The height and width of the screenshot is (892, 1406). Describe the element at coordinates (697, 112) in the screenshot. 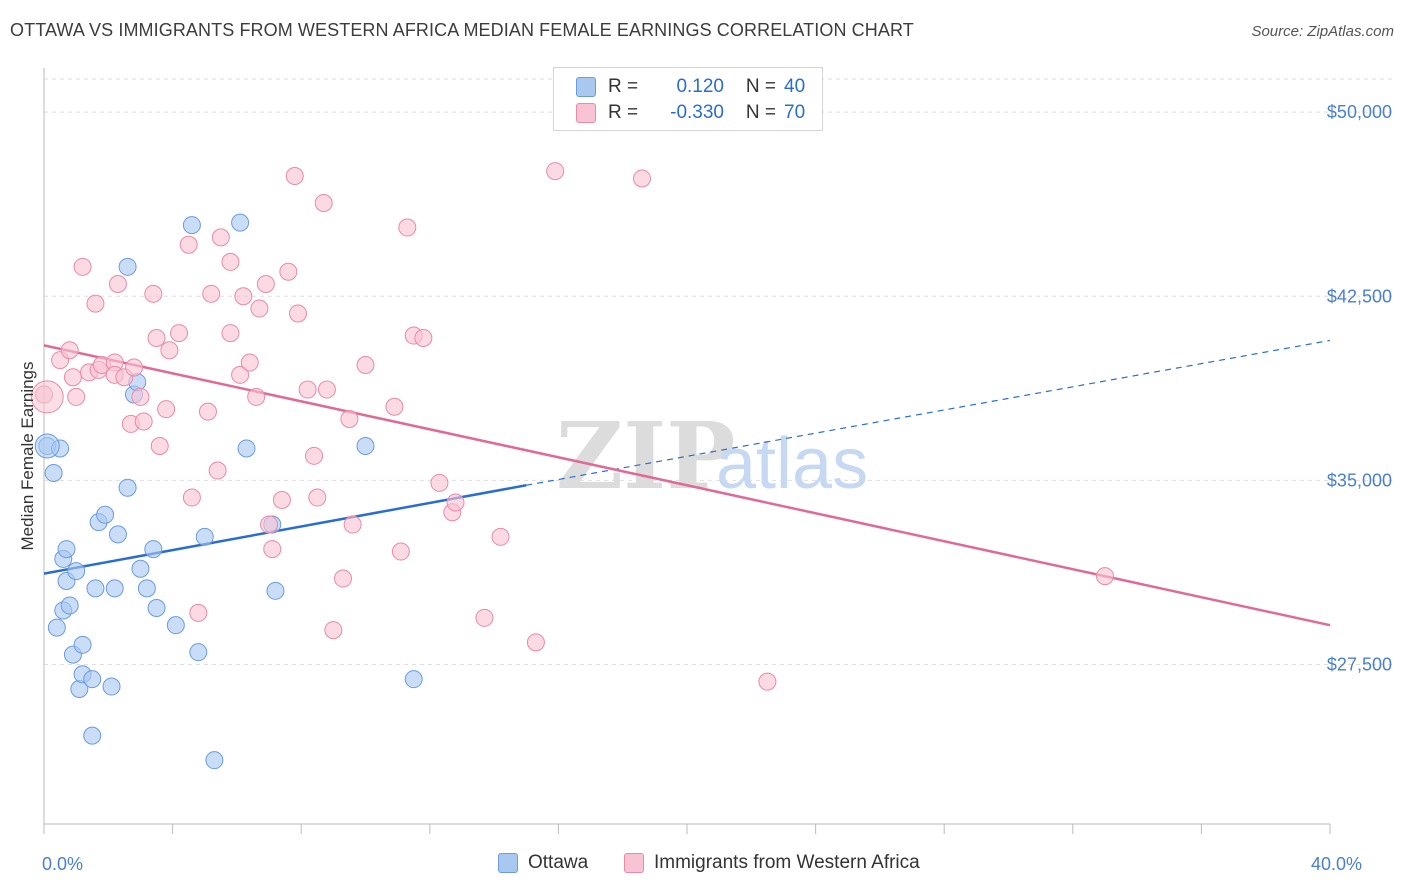

I see `legend-r-value: -0.330` at that location.